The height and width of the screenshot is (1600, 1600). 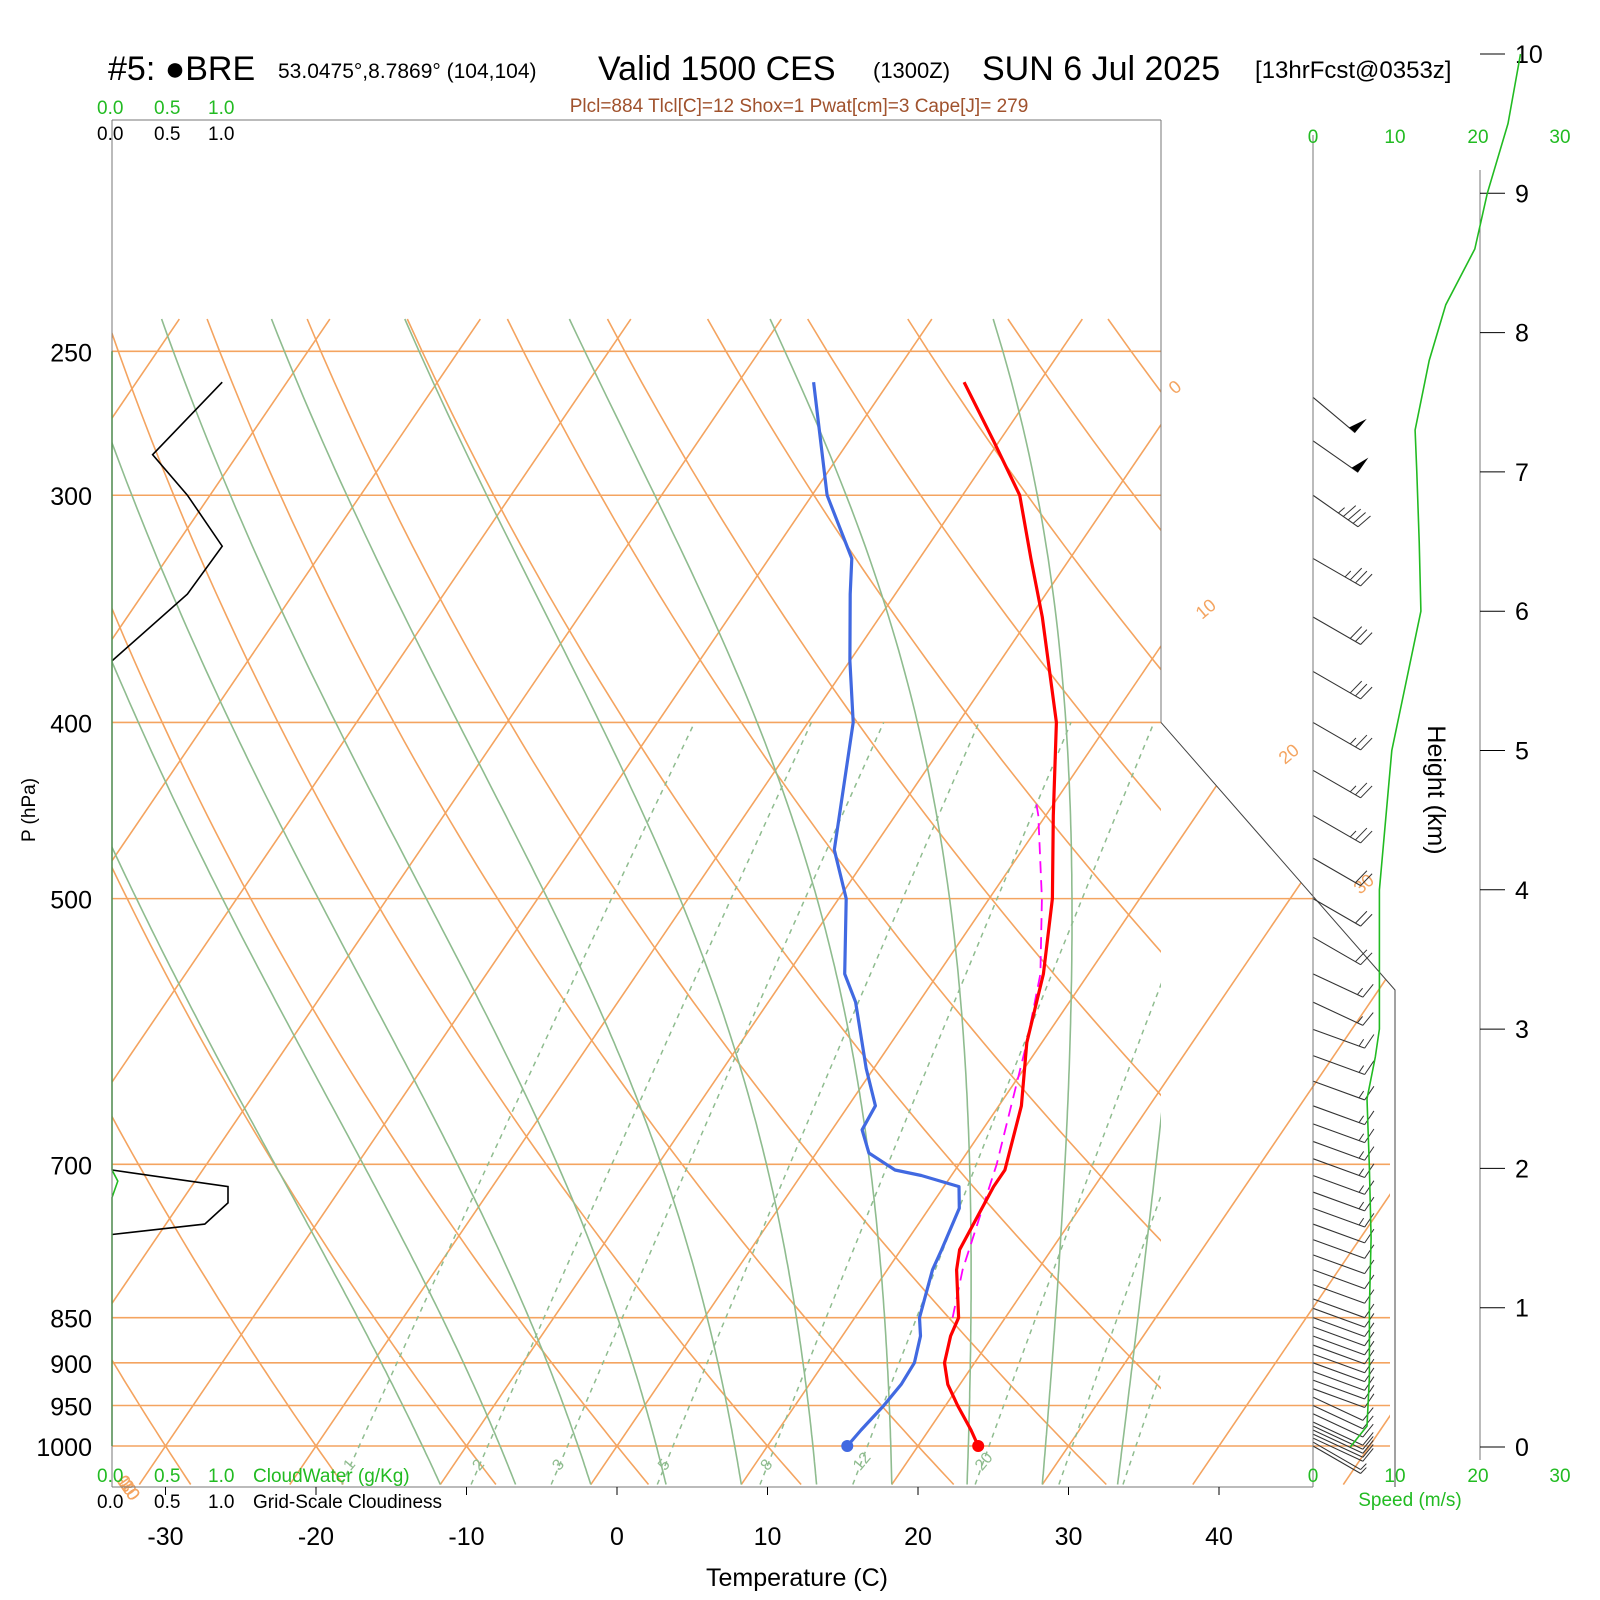 I want to click on mixing-ratio-line, so click(x=915, y=1103).